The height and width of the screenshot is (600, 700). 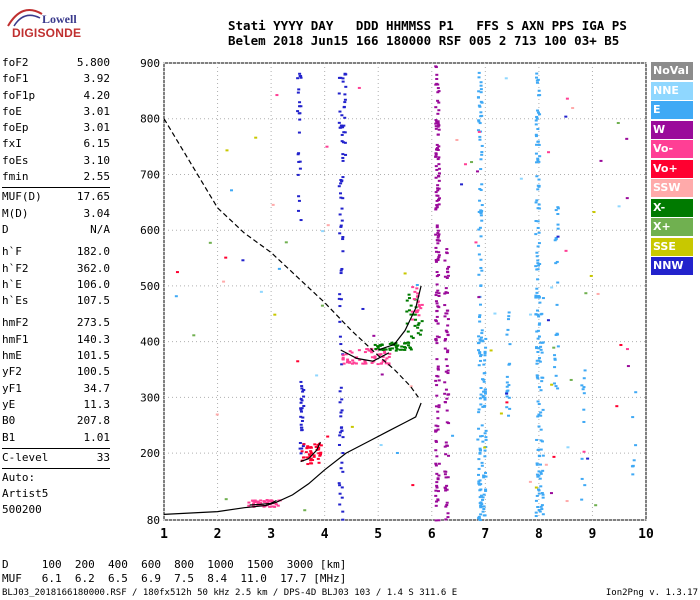 I want to click on series-line-trace-F1, so click(x=310, y=452).